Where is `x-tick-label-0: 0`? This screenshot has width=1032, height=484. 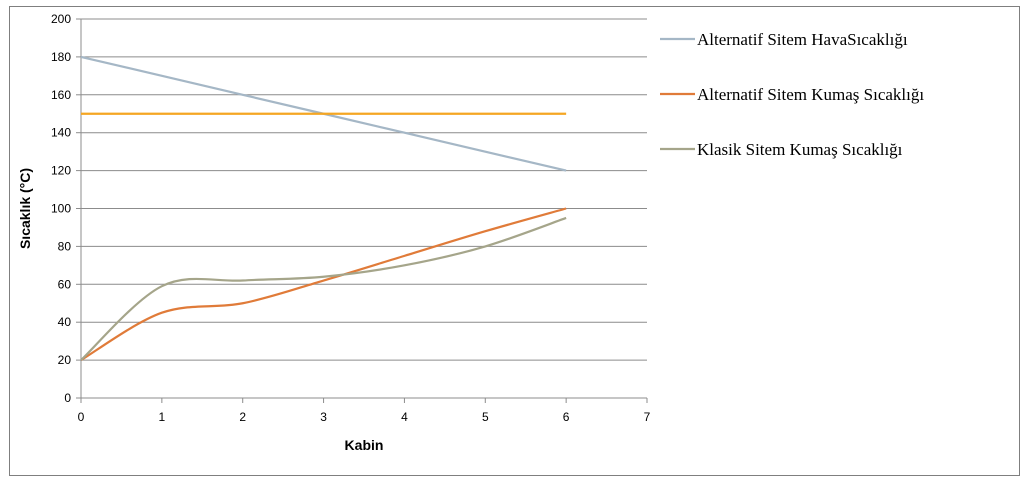 x-tick-label-0: 0 is located at coordinates (81, 417).